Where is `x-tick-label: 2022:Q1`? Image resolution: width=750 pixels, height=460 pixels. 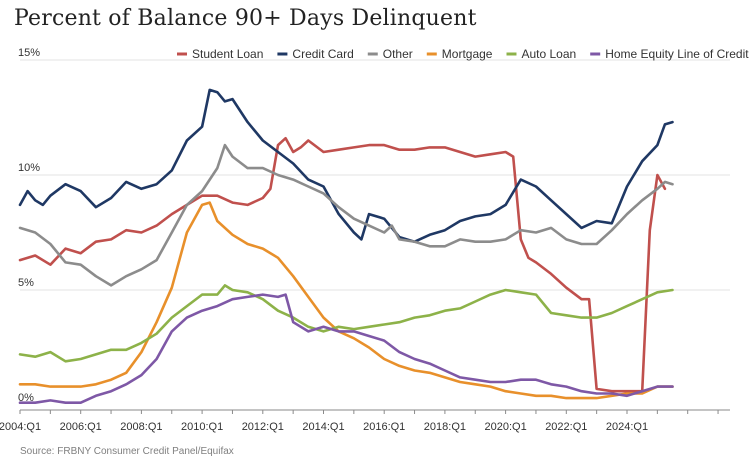 x-tick-label: 2022:Q1 is located at coordinates (566, 427).